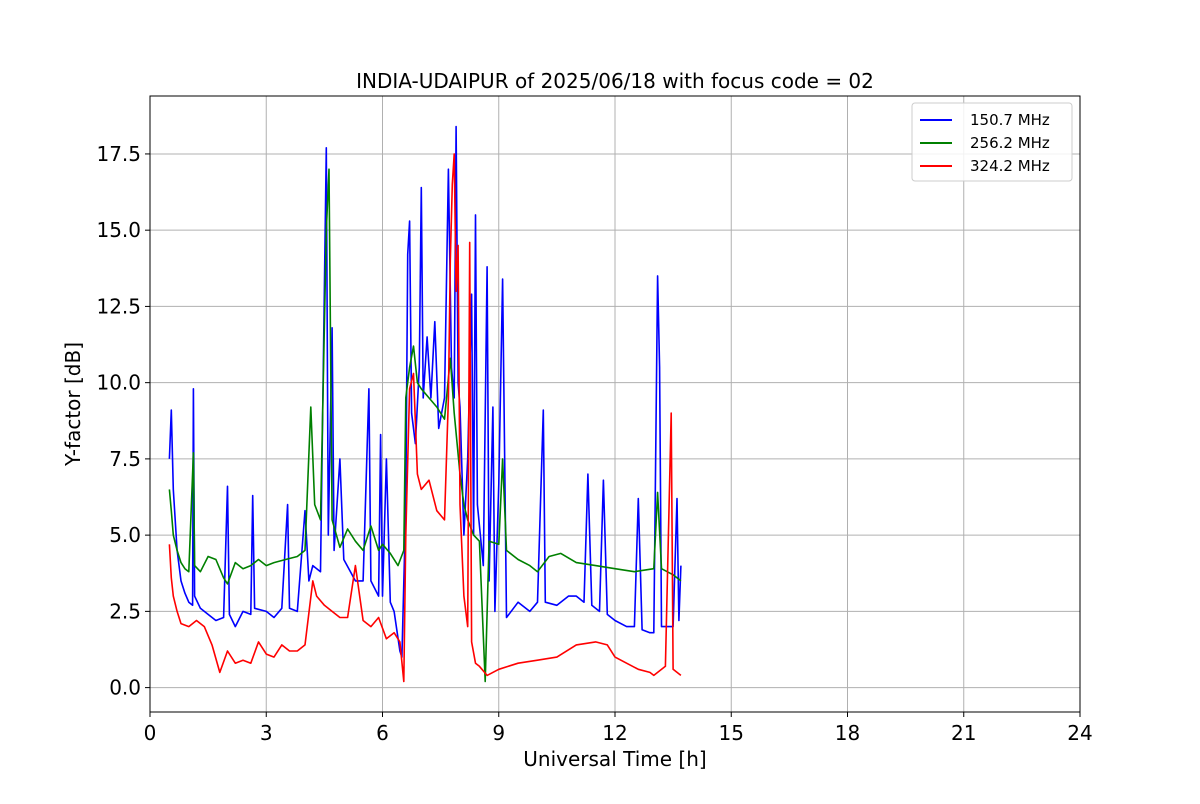  What do you see at coordinates (731, 733) in the screenshot?
I see `x-tick-label: 15` at bounding box center [731, 733].